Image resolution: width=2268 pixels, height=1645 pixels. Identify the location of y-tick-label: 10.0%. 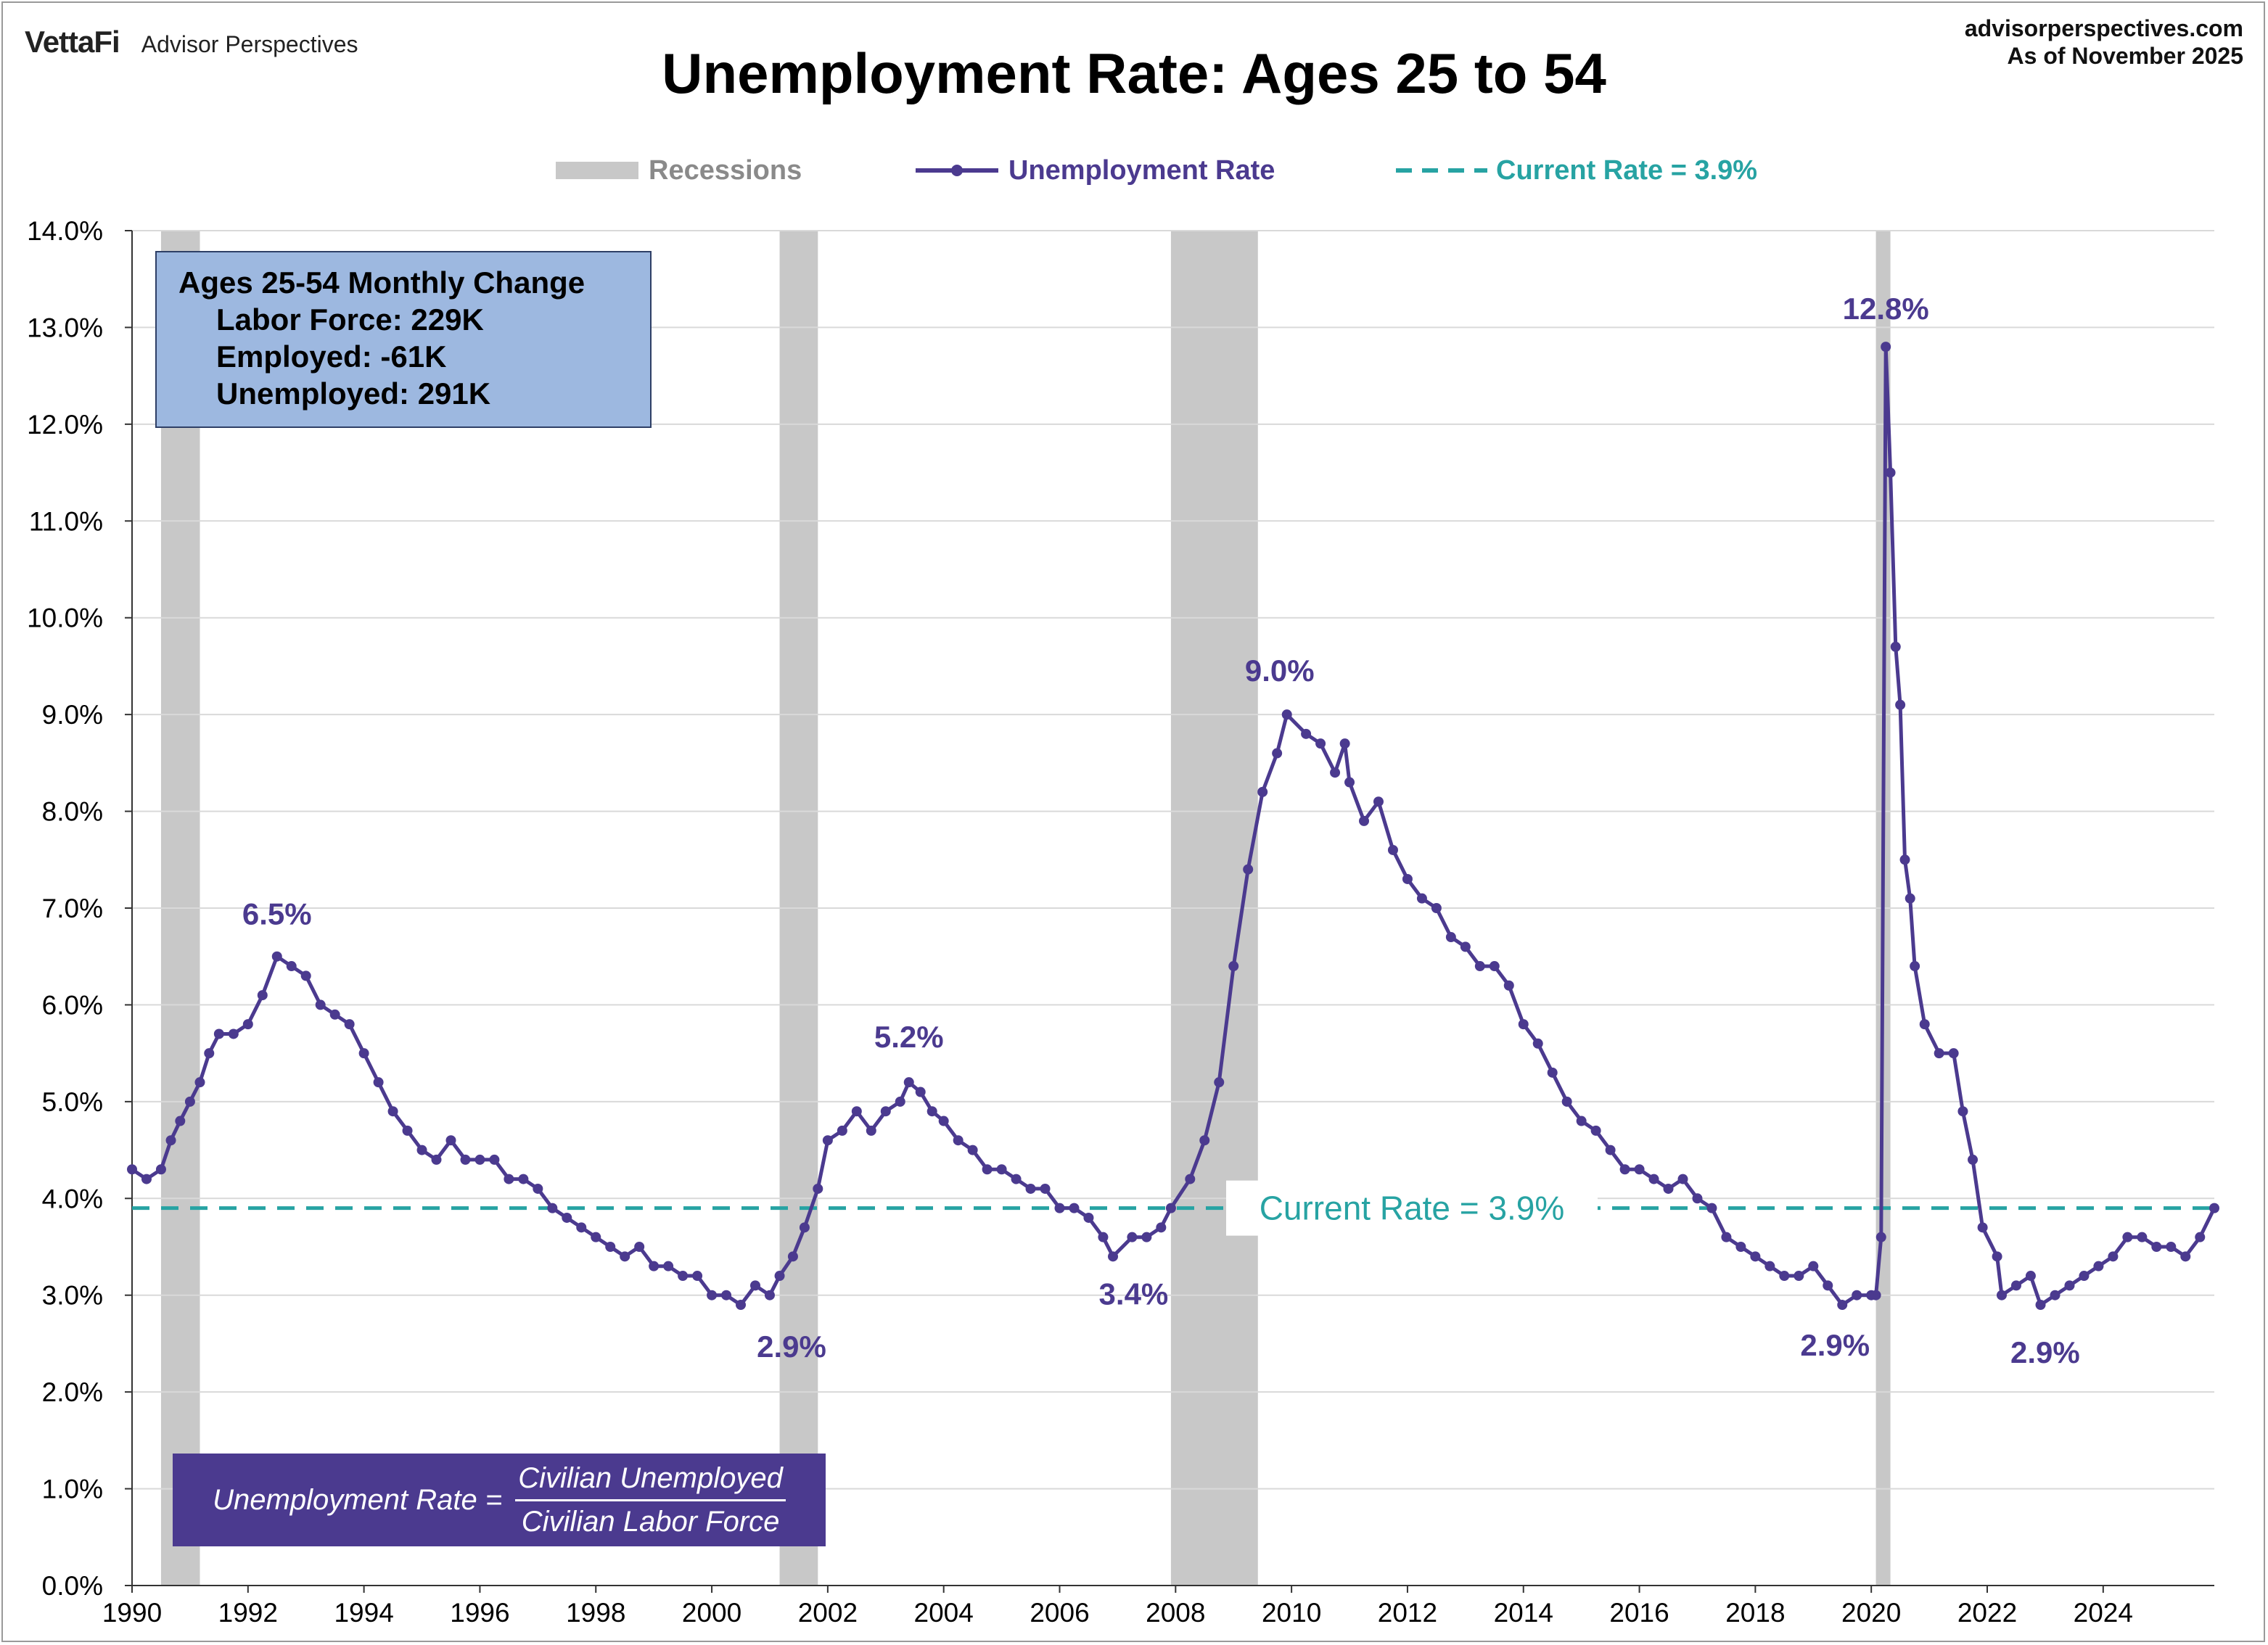
(65, 618).